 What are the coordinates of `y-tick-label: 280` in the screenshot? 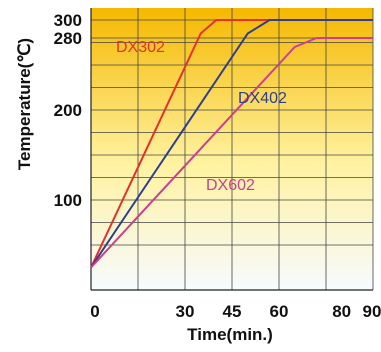 It's located at (68, 38).